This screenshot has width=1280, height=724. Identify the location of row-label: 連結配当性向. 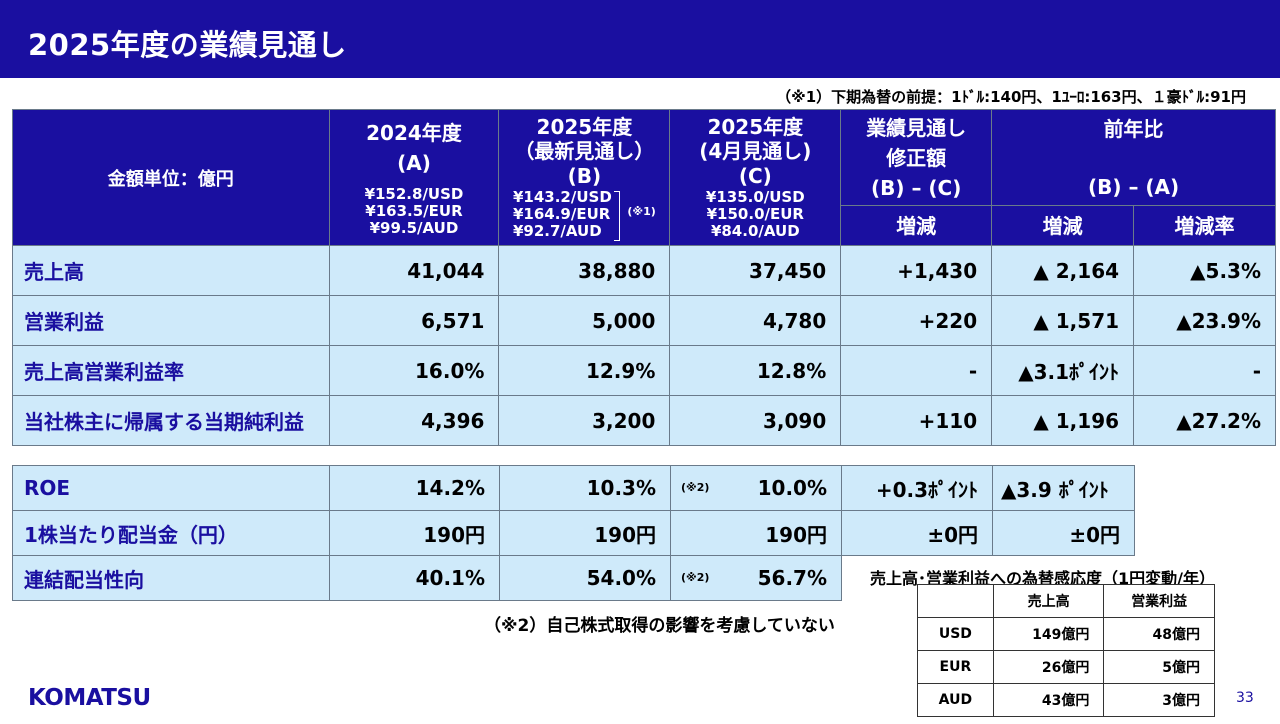
(171, 578).